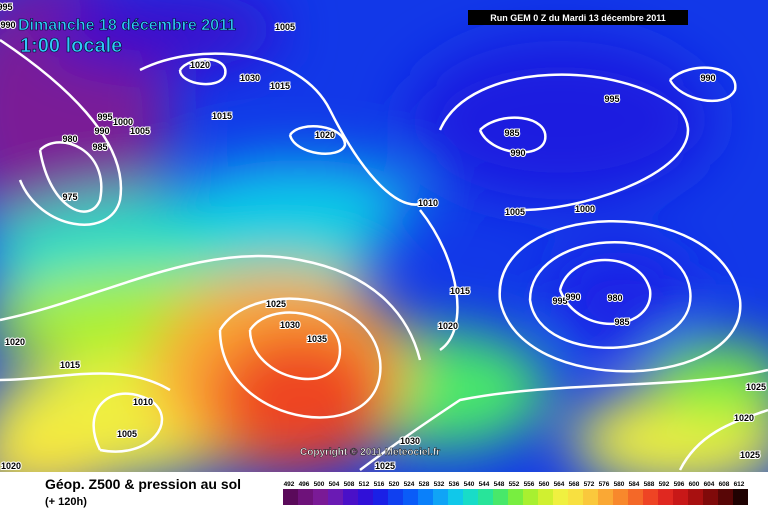 This screenshot has height=512, width=768. Describe the element at coordinates (319, 484) in the screenshot. I see `scale-label: 500` at that location.